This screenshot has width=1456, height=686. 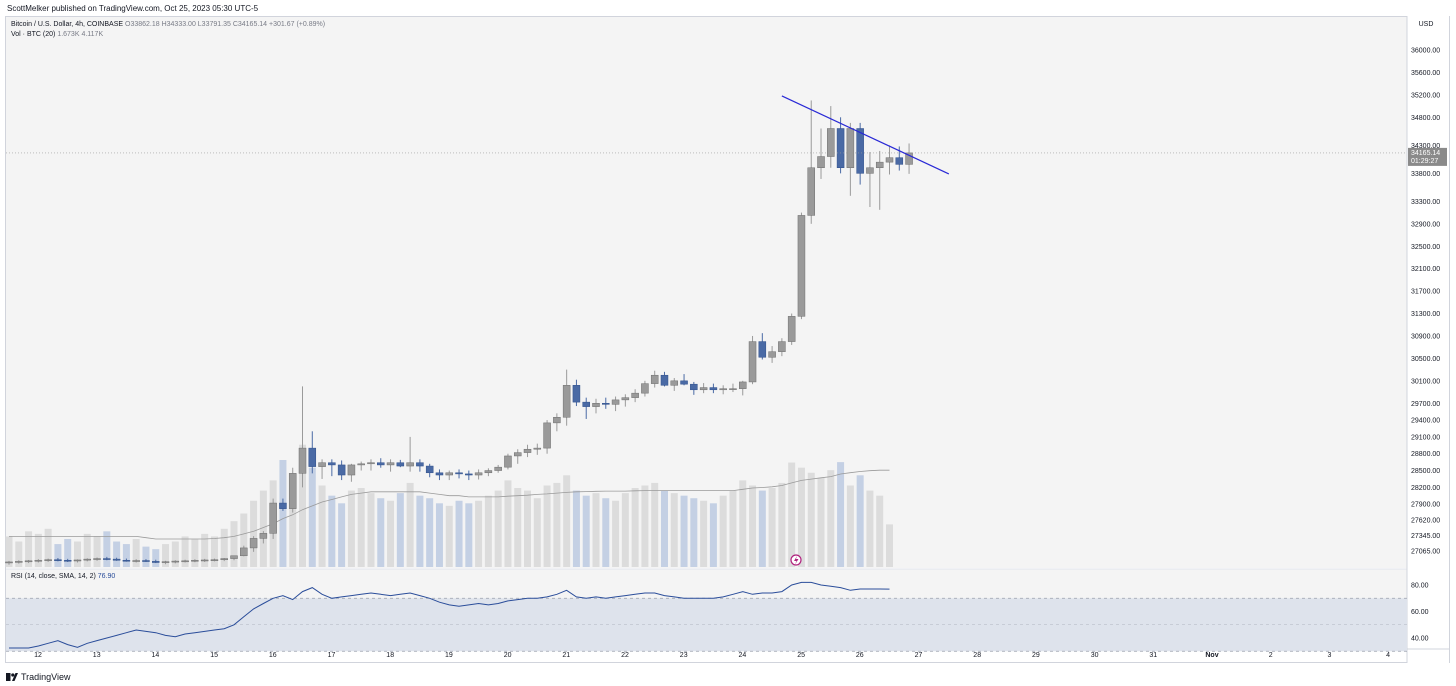 I want to click on price-tick-label: 35600.00, so click(x=1425, y=73).